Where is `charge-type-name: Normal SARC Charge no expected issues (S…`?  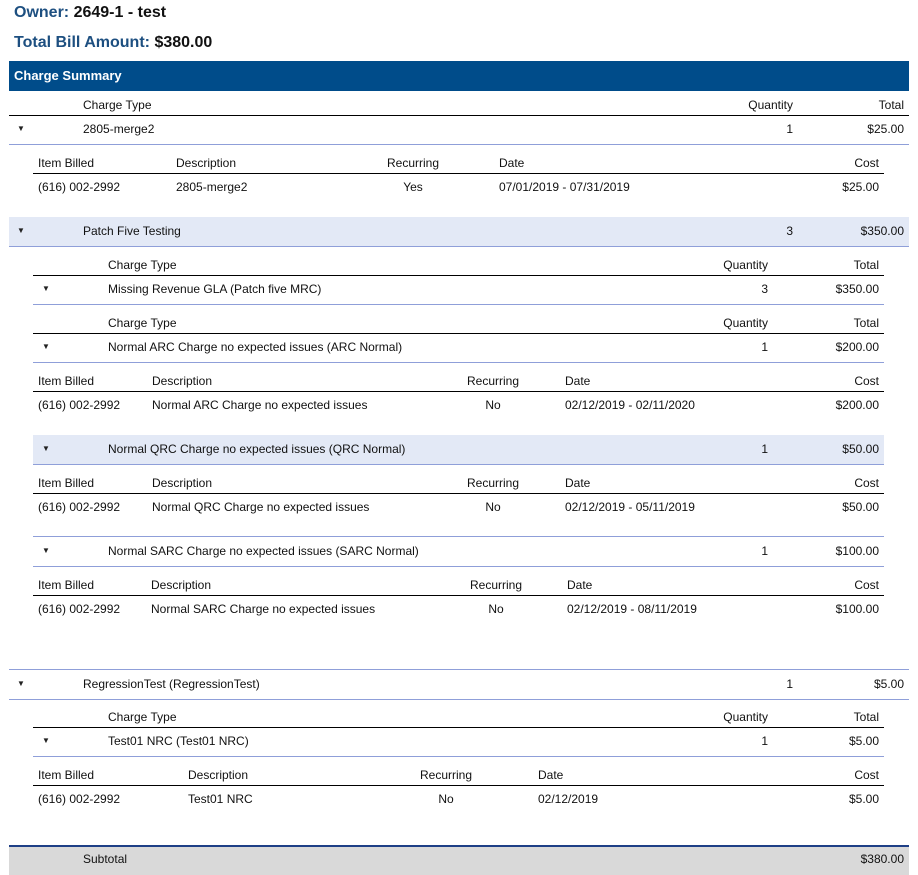 charge-type-name: Normal SARC Charge no expected issues (S… is located at coordinates (263, 551).